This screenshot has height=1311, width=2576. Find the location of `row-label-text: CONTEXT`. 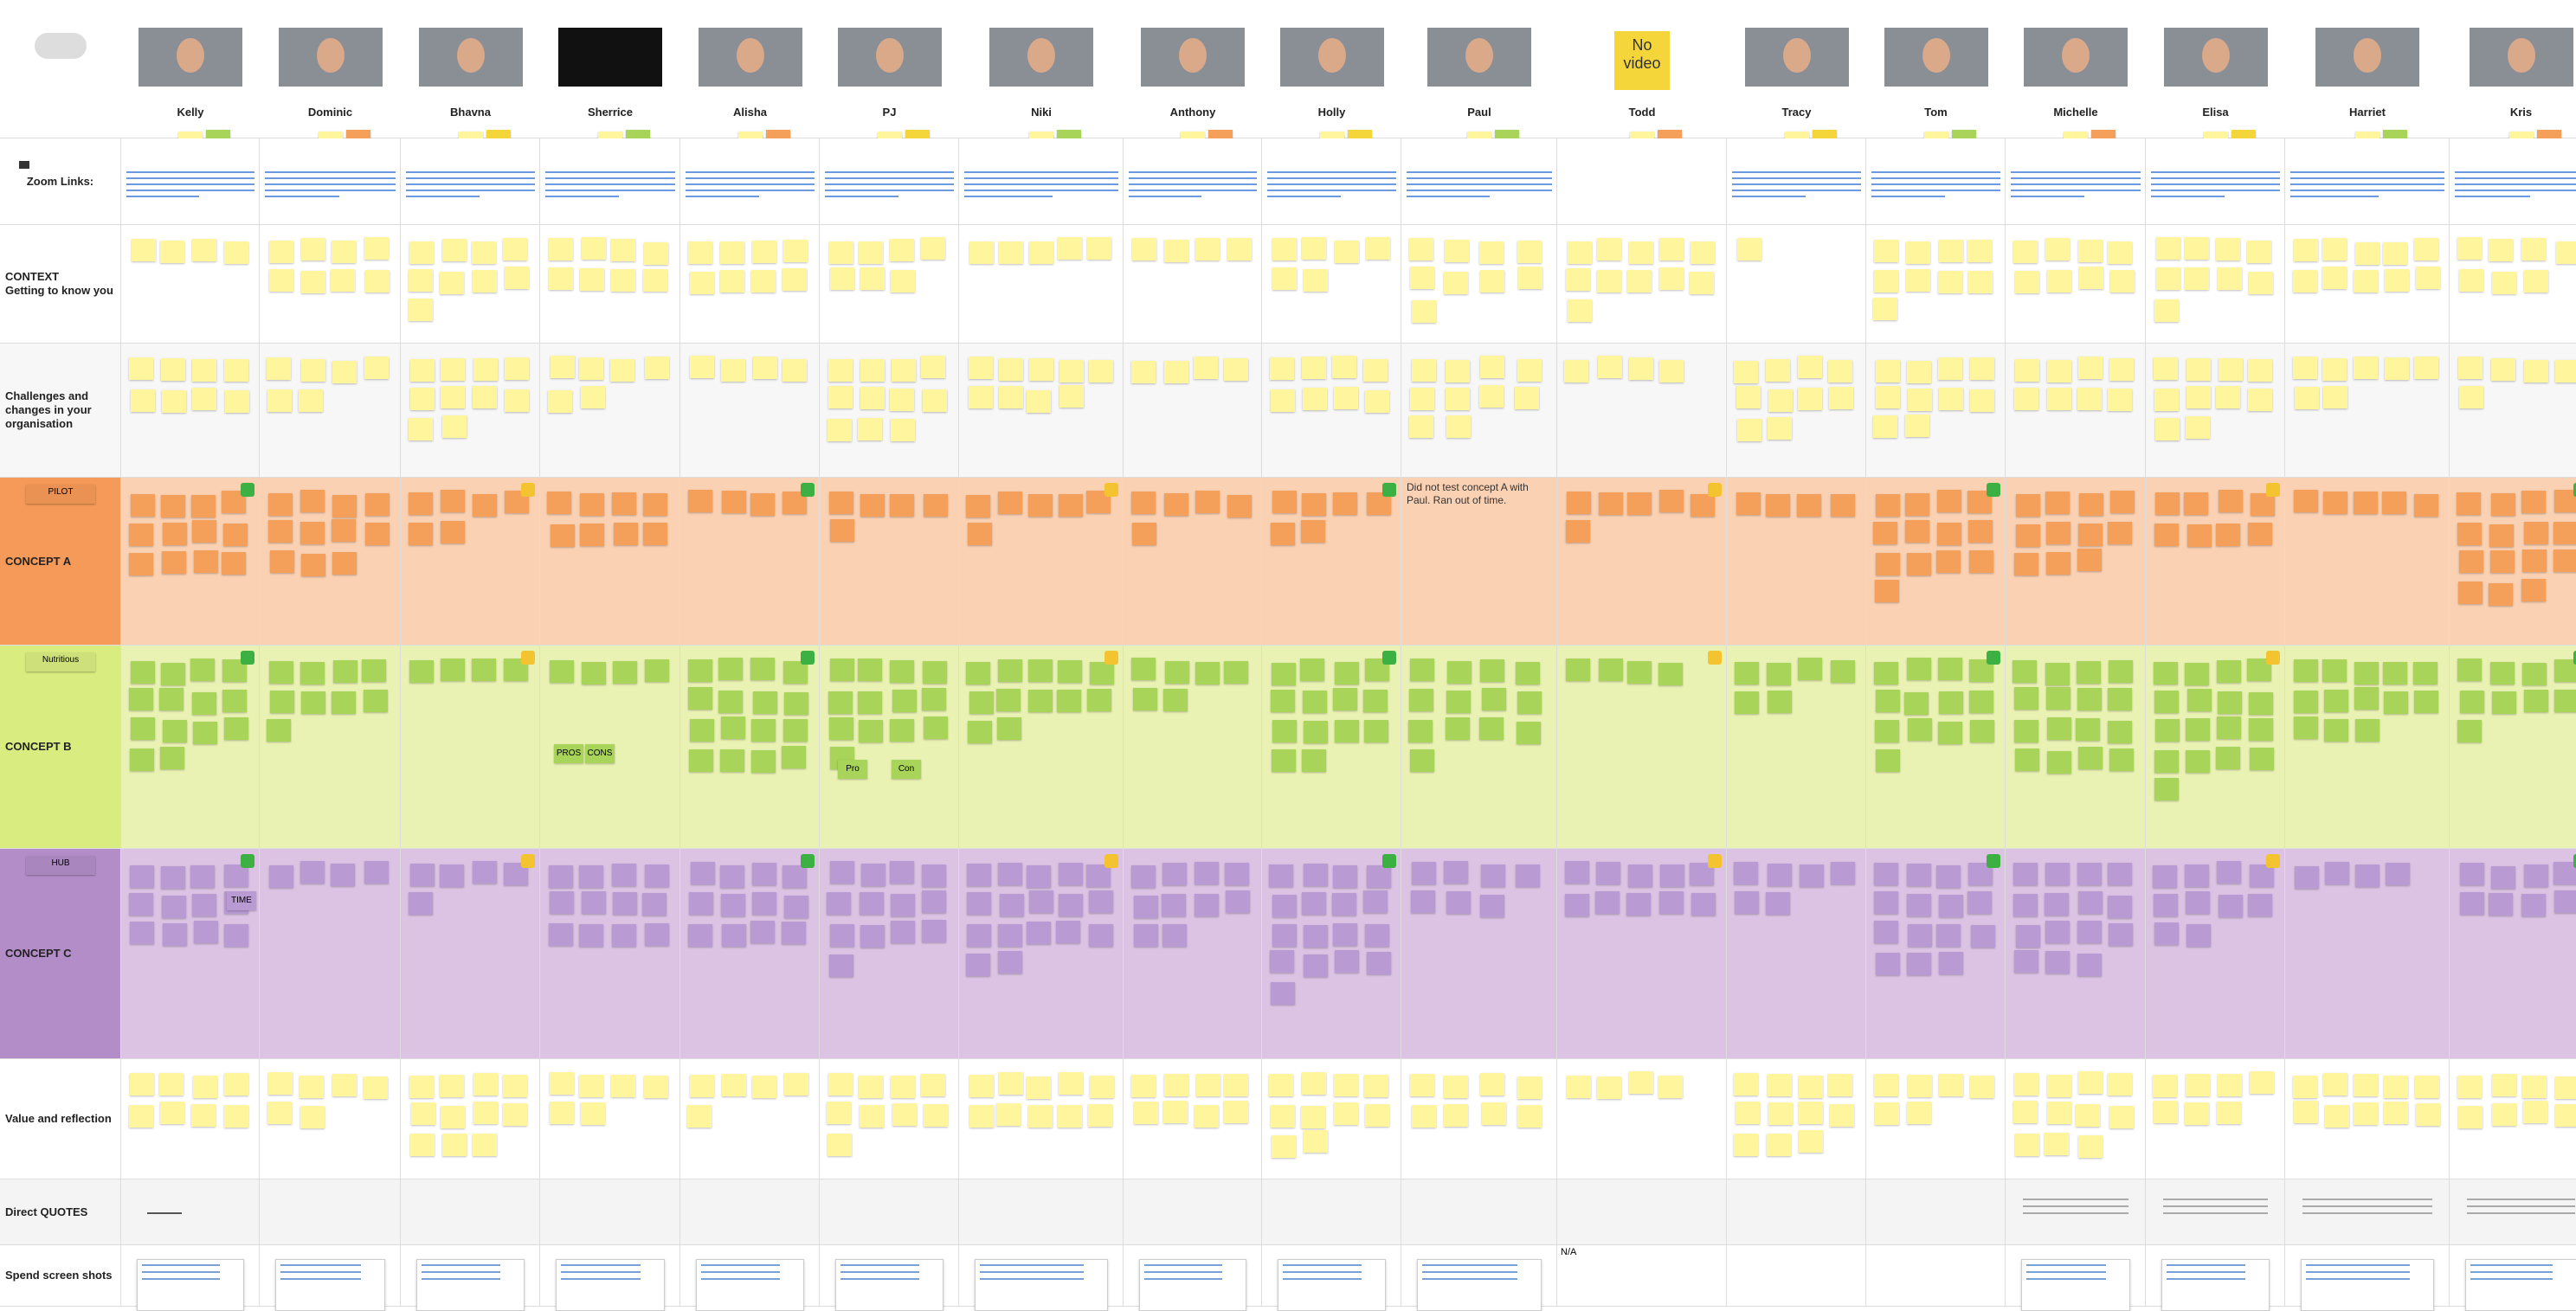

row-label-text: CONTEXT is located at coordinates (32, 276).